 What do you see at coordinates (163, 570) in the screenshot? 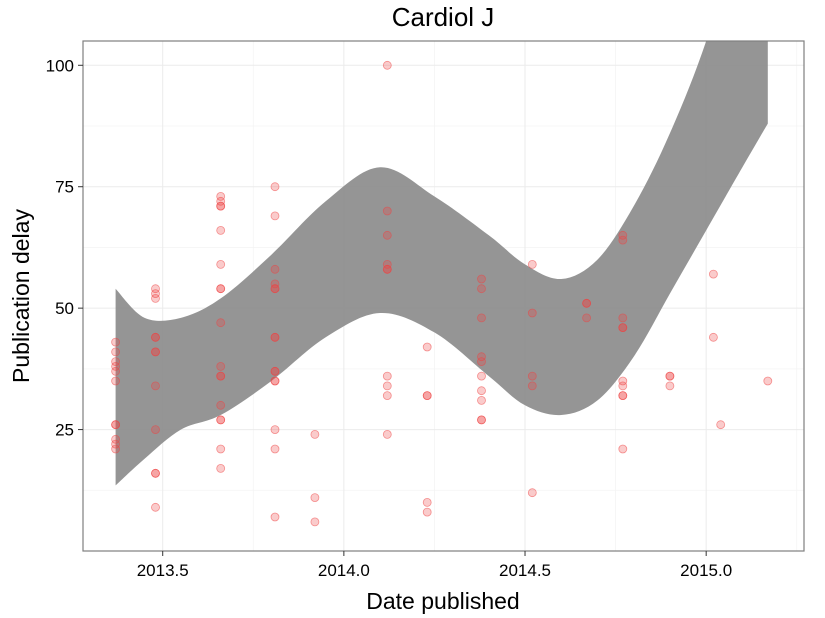
I see `x-tick-label: 2013.5` at bounding box center [163, 570].